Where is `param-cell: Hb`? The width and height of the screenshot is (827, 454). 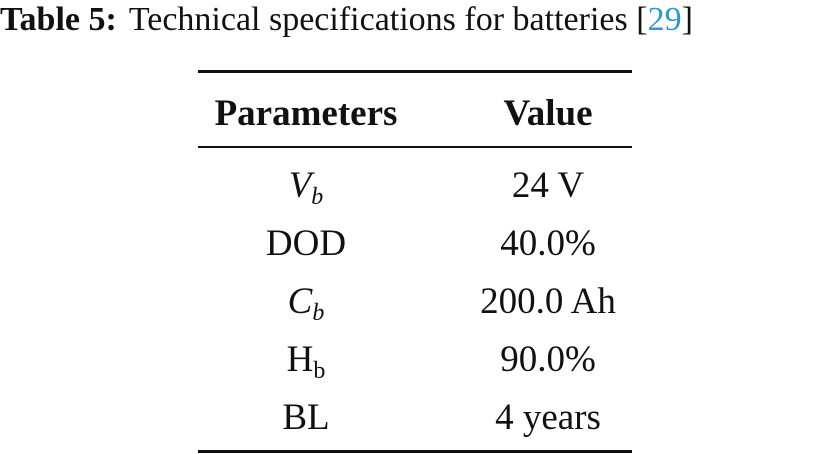
param-cell: Hb is located at coordinates (306, 361).